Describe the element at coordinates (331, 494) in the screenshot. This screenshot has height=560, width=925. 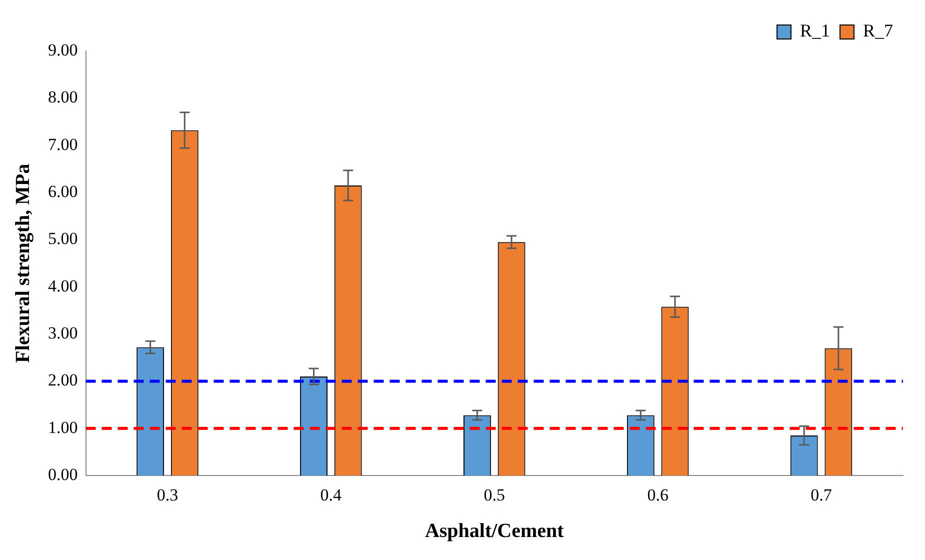
I see `x-tick-label: 0.4` at that location.